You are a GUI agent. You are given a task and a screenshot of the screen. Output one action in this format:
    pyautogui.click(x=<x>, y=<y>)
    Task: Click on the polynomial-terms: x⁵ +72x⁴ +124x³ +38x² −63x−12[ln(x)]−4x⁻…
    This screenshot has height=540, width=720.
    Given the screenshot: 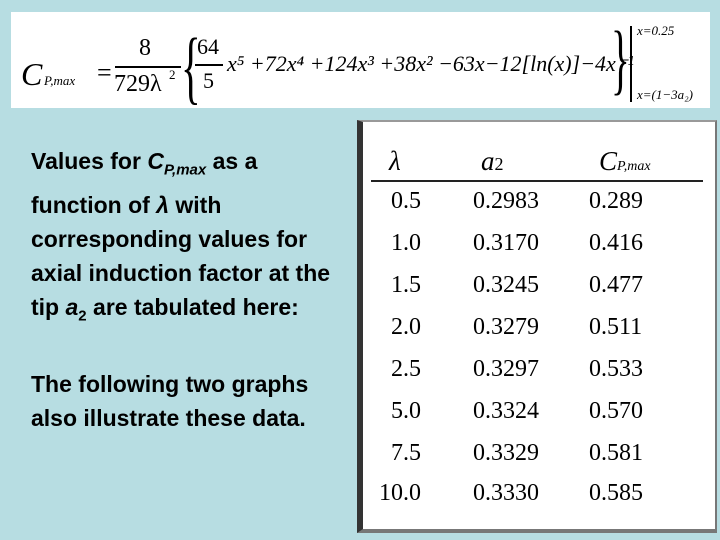 What is the action you would take?
    pyautogui.click(x=431, y=63)
    